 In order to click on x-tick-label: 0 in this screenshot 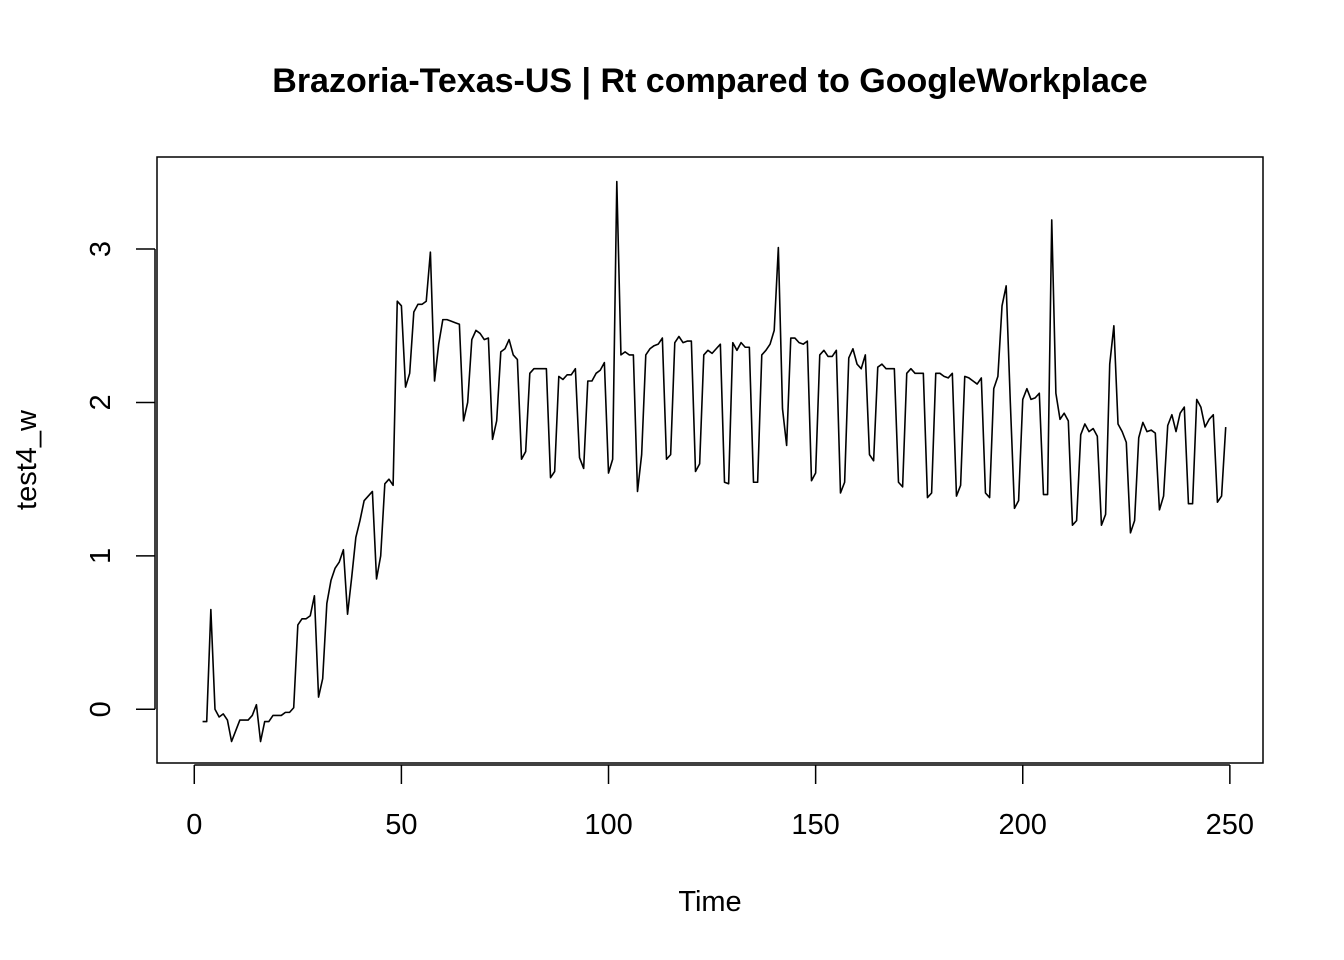, I will do `click(194, 825)`.